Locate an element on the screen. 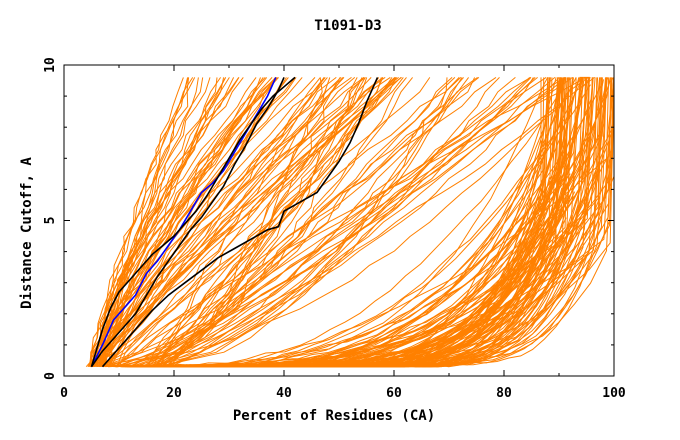 This screenshot has height=440, width=680. y-tick-label: 0 is located at coordinates (50, 376).